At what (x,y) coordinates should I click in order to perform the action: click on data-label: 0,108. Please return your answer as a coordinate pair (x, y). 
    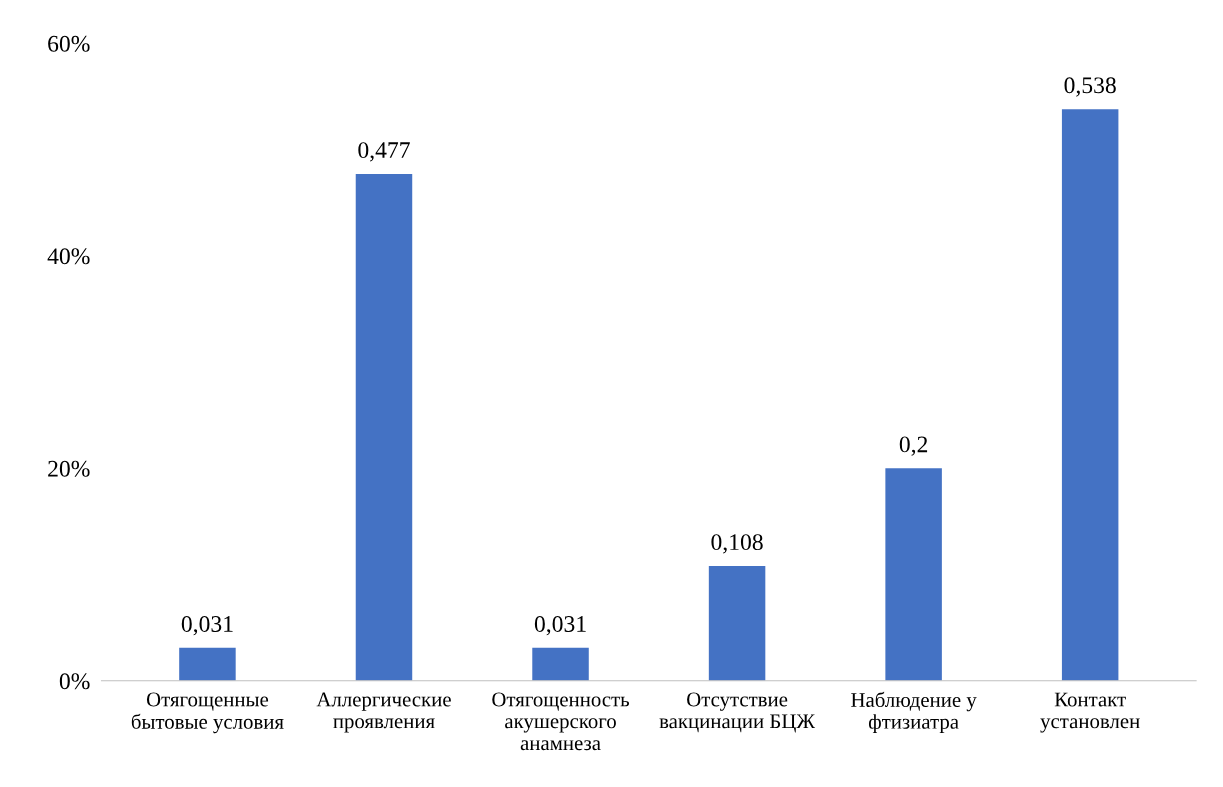
    Looking at the image, I should click on (737, 544).